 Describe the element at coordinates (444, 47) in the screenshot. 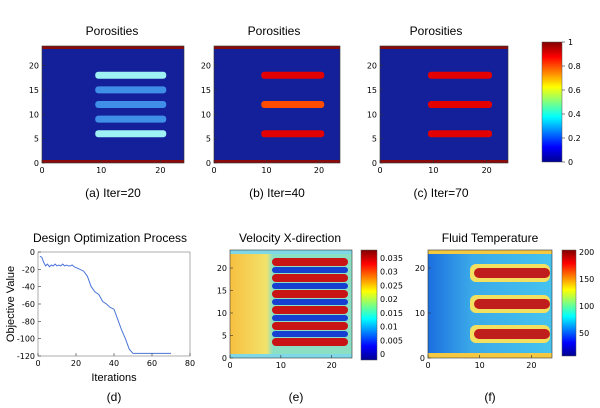

I see `panel-c-top-wall` at that location.